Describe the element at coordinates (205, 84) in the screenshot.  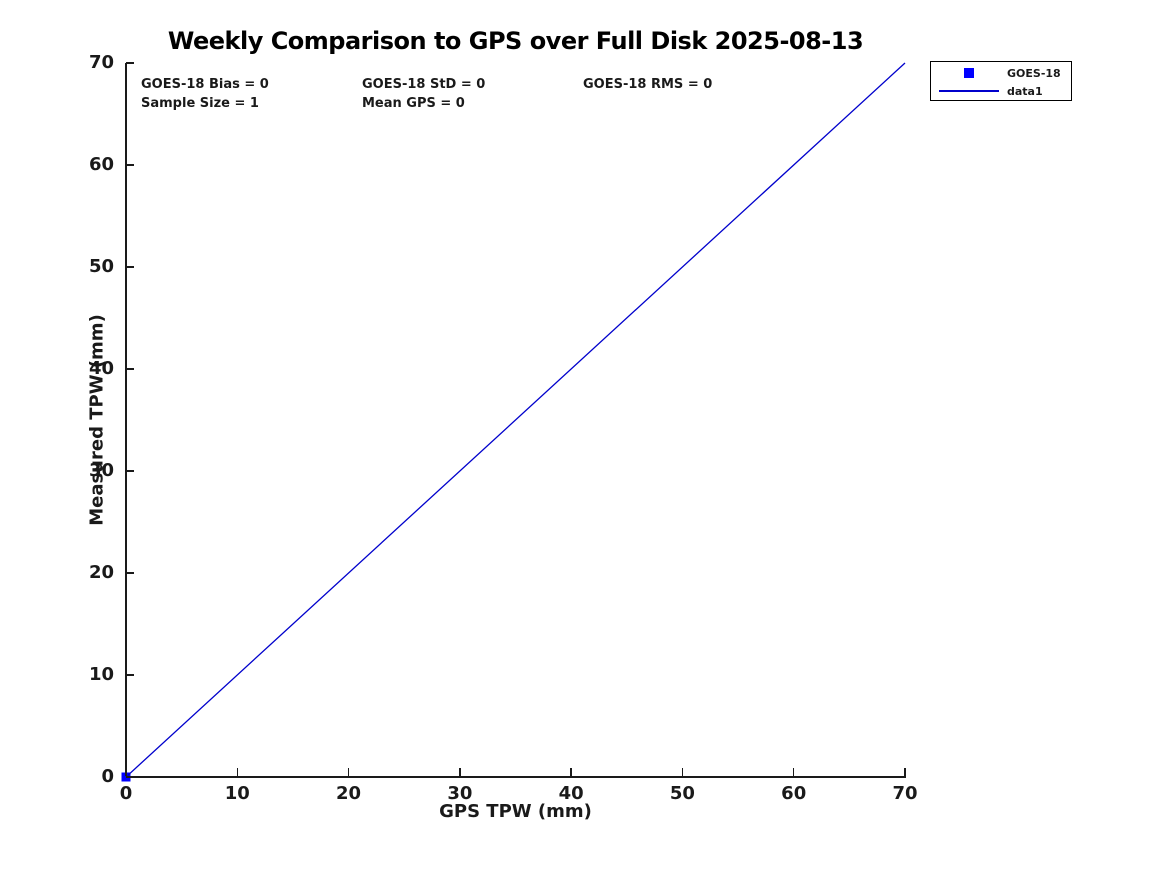
I see `annotation-bias: GOES-18 Bias = 0` at that location.